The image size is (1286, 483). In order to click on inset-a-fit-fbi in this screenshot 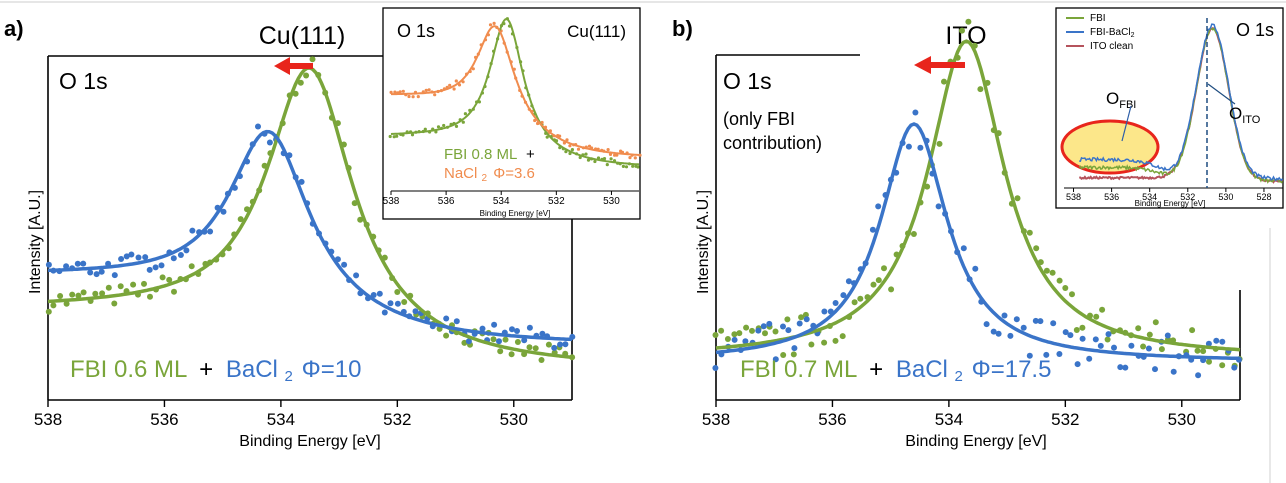, I will do `click(515, 91)`.